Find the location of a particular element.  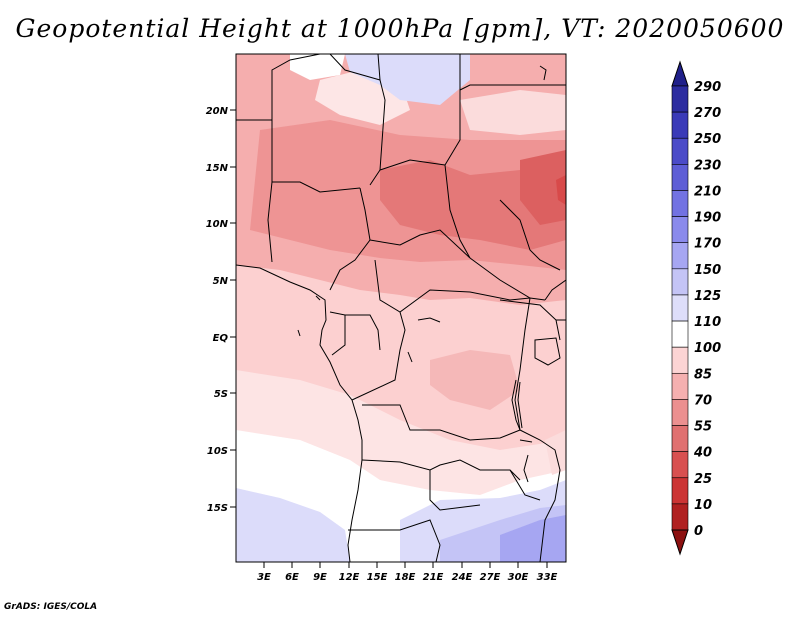

colorbar-label: 110 is located at coordinates (707, 322).